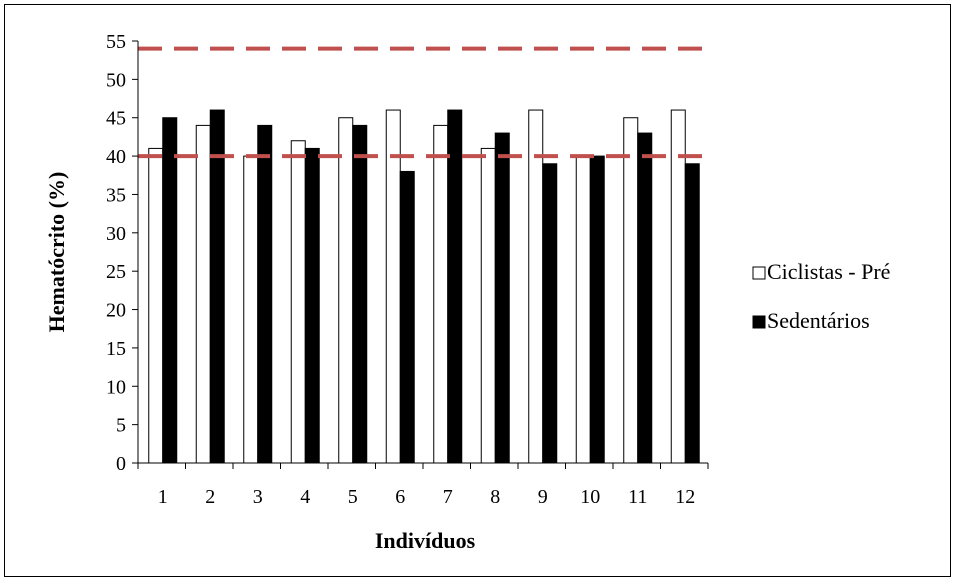 This screenshot has height=583, width=957. Describe the element at coordinates (116, 42) in the screenshot. I see `y-tick-label: 55` at that location.